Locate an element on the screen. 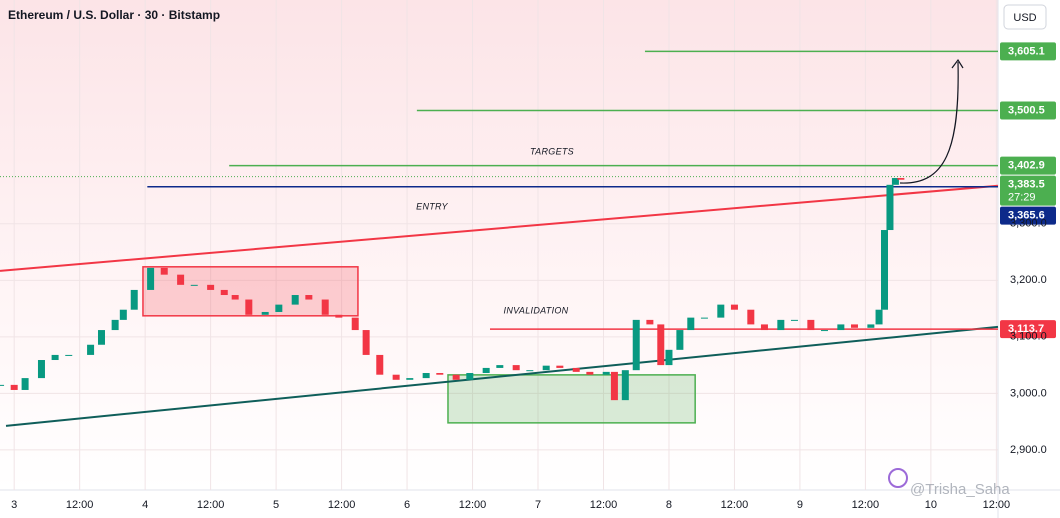 Image resolution: width=1060 pixels, height=518 pixels. x-tick-label: 6 is located at coordinates (407, 505).